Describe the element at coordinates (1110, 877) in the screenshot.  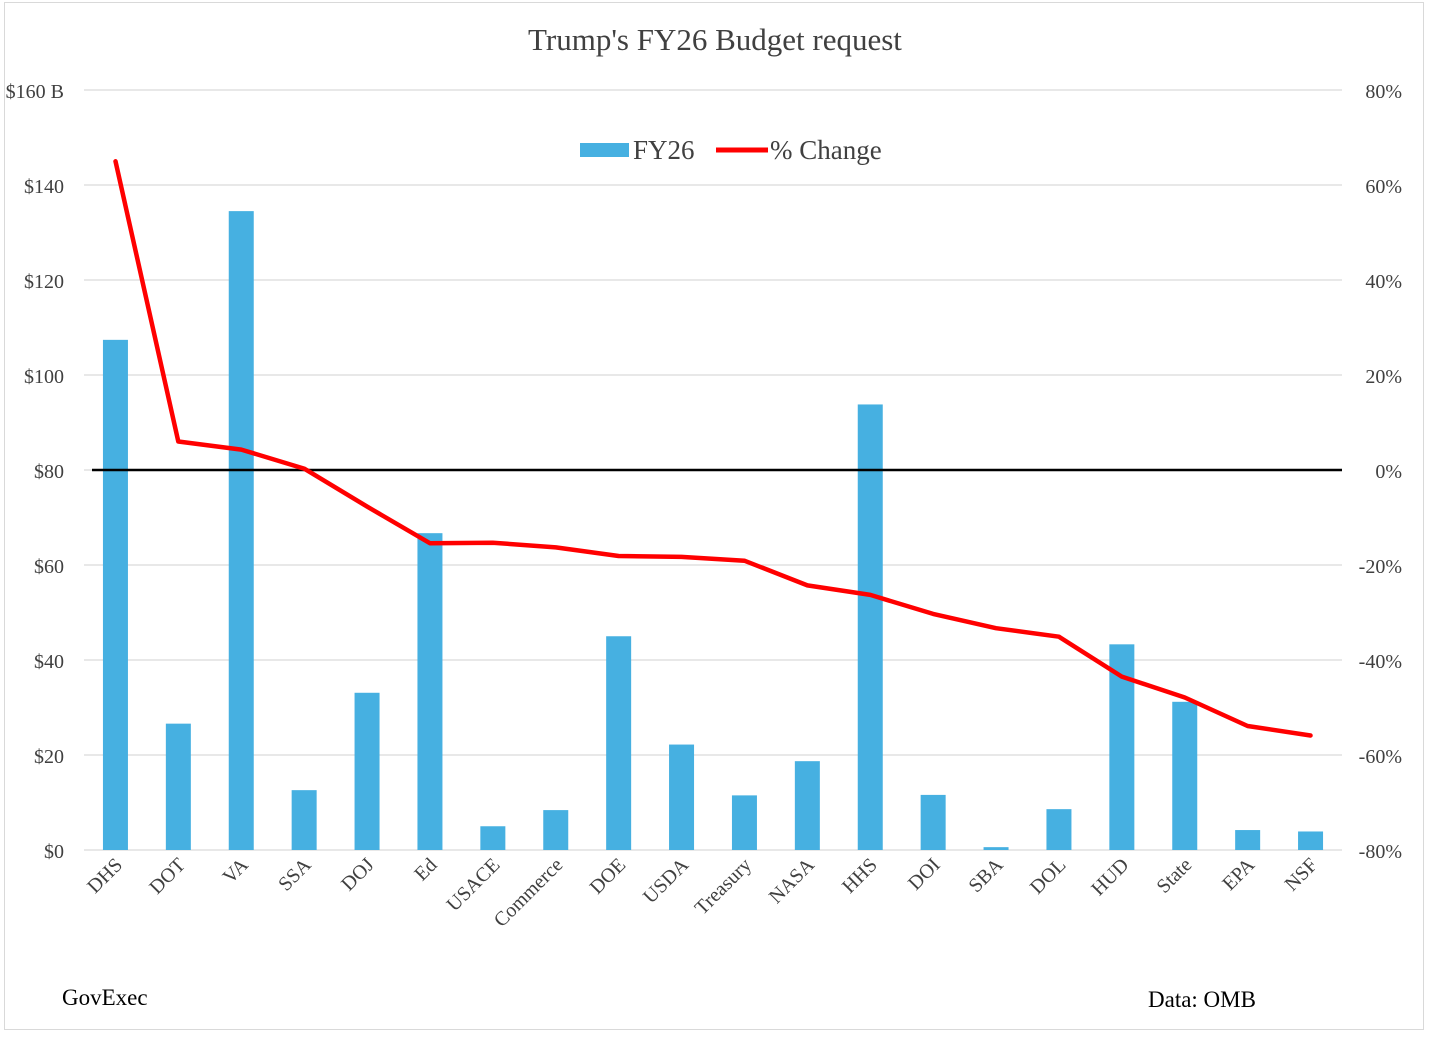
I see `x-tick-label: HUD` at that location.